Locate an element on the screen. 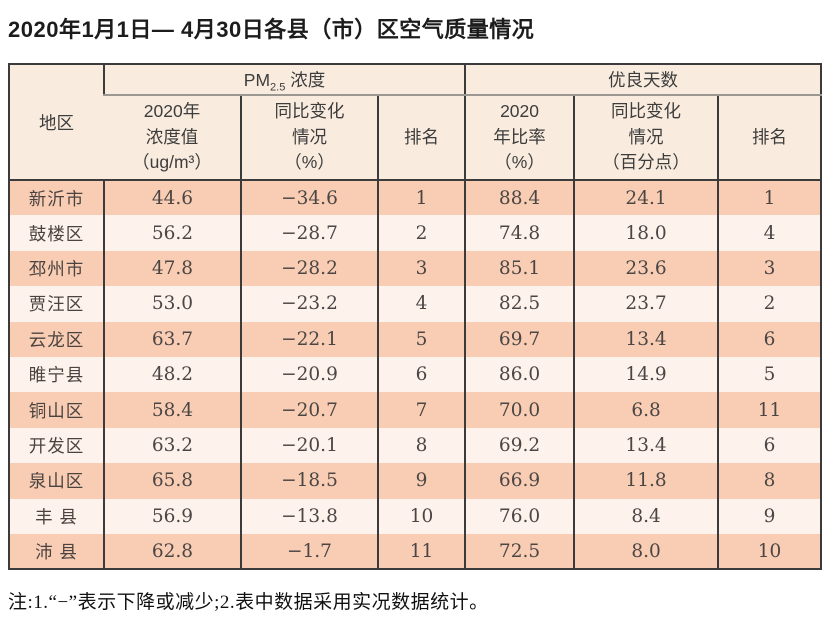 This screenshot has width=825, height=620. days-ratio-cell: 82.5 is located at coordinates (519, 304).